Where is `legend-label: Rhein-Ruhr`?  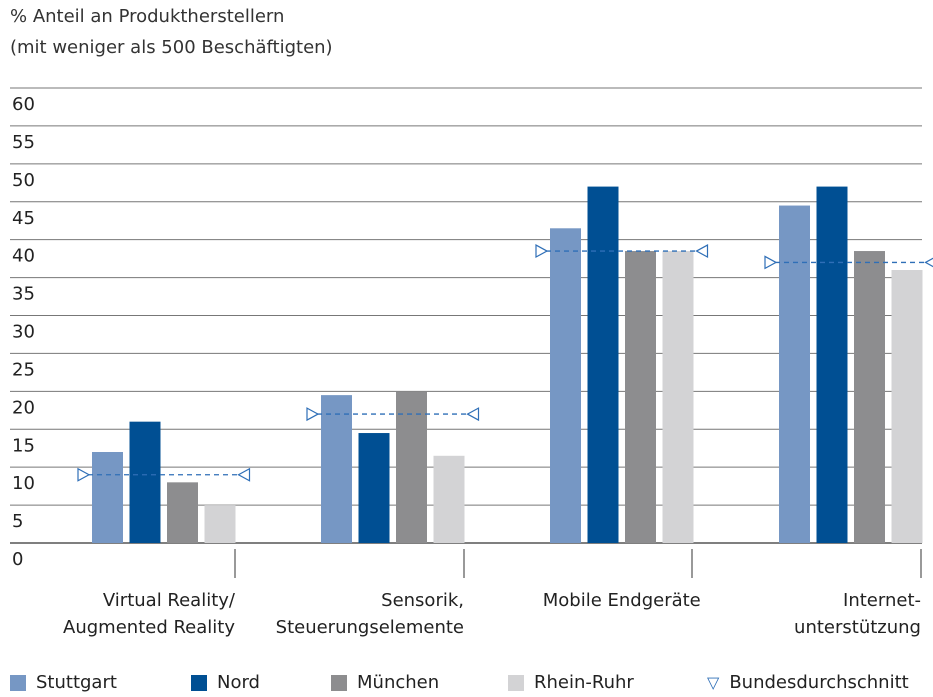
legend-label: Rhein-Ruhr is located at coordinates (584, 682).